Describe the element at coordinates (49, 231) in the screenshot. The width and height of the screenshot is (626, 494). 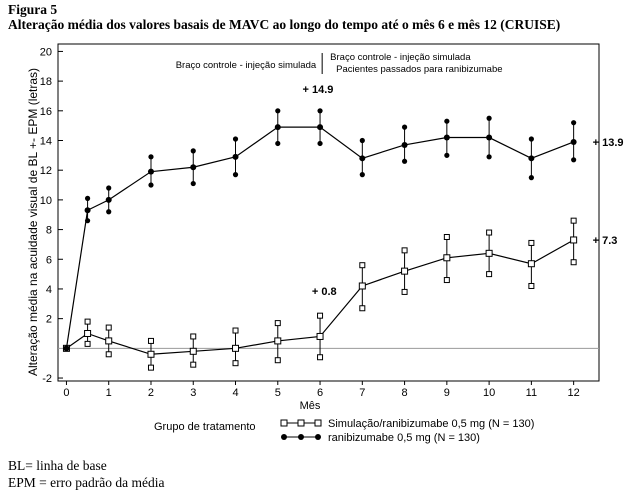
I see `y-tick-label: 8` at that location.